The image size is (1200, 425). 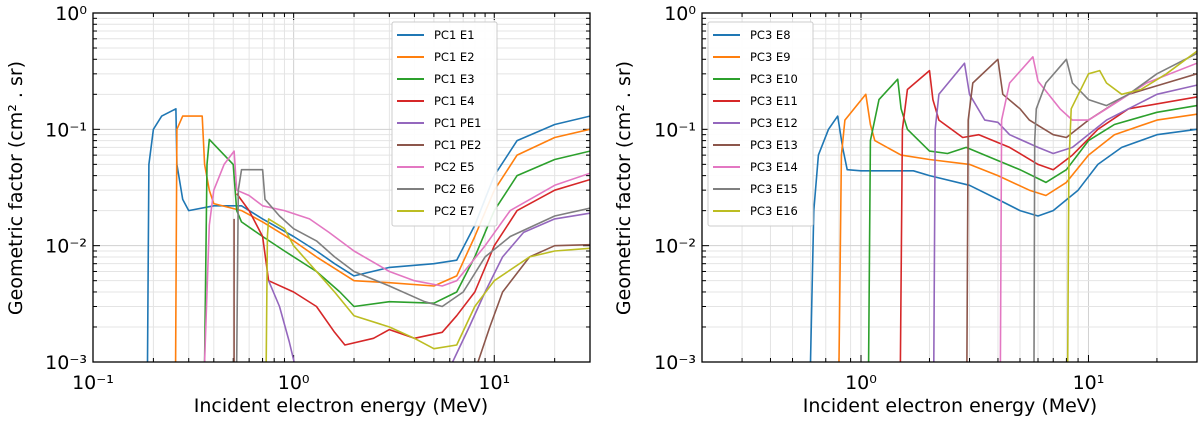 What do you see at coordinates (774, 79) in the screenshot?
I see `right-legend-label: PC3 E10` at bounding box center [774, 79].